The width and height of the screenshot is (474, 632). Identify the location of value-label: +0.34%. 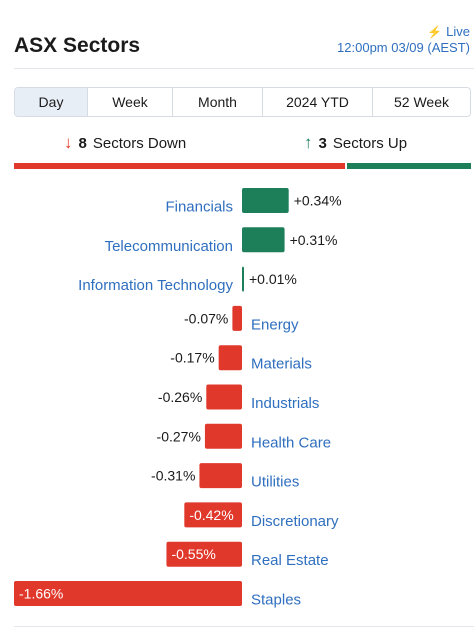
(318, 201).